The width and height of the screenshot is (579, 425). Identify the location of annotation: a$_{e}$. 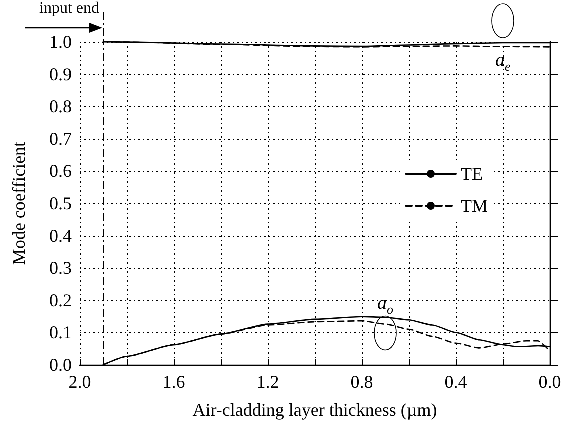
(503, 63).